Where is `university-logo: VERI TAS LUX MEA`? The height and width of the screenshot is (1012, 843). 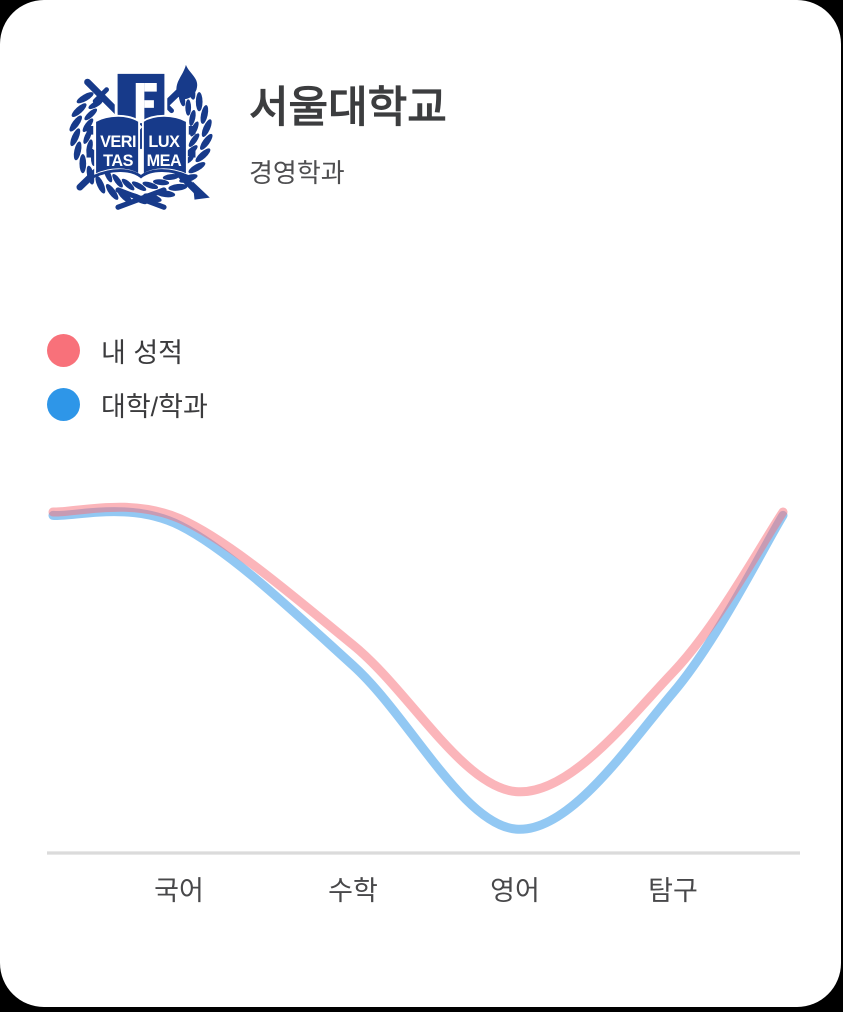 university-logo: VERI TAS LUX MEA is located at coordinates (141, 126).